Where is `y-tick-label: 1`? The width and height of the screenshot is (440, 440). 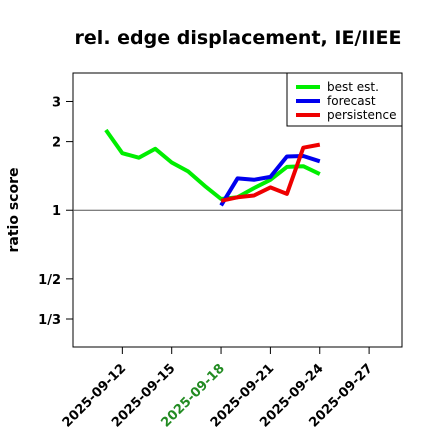
y-tick-label: 1 is located at coordinates (56, 211).